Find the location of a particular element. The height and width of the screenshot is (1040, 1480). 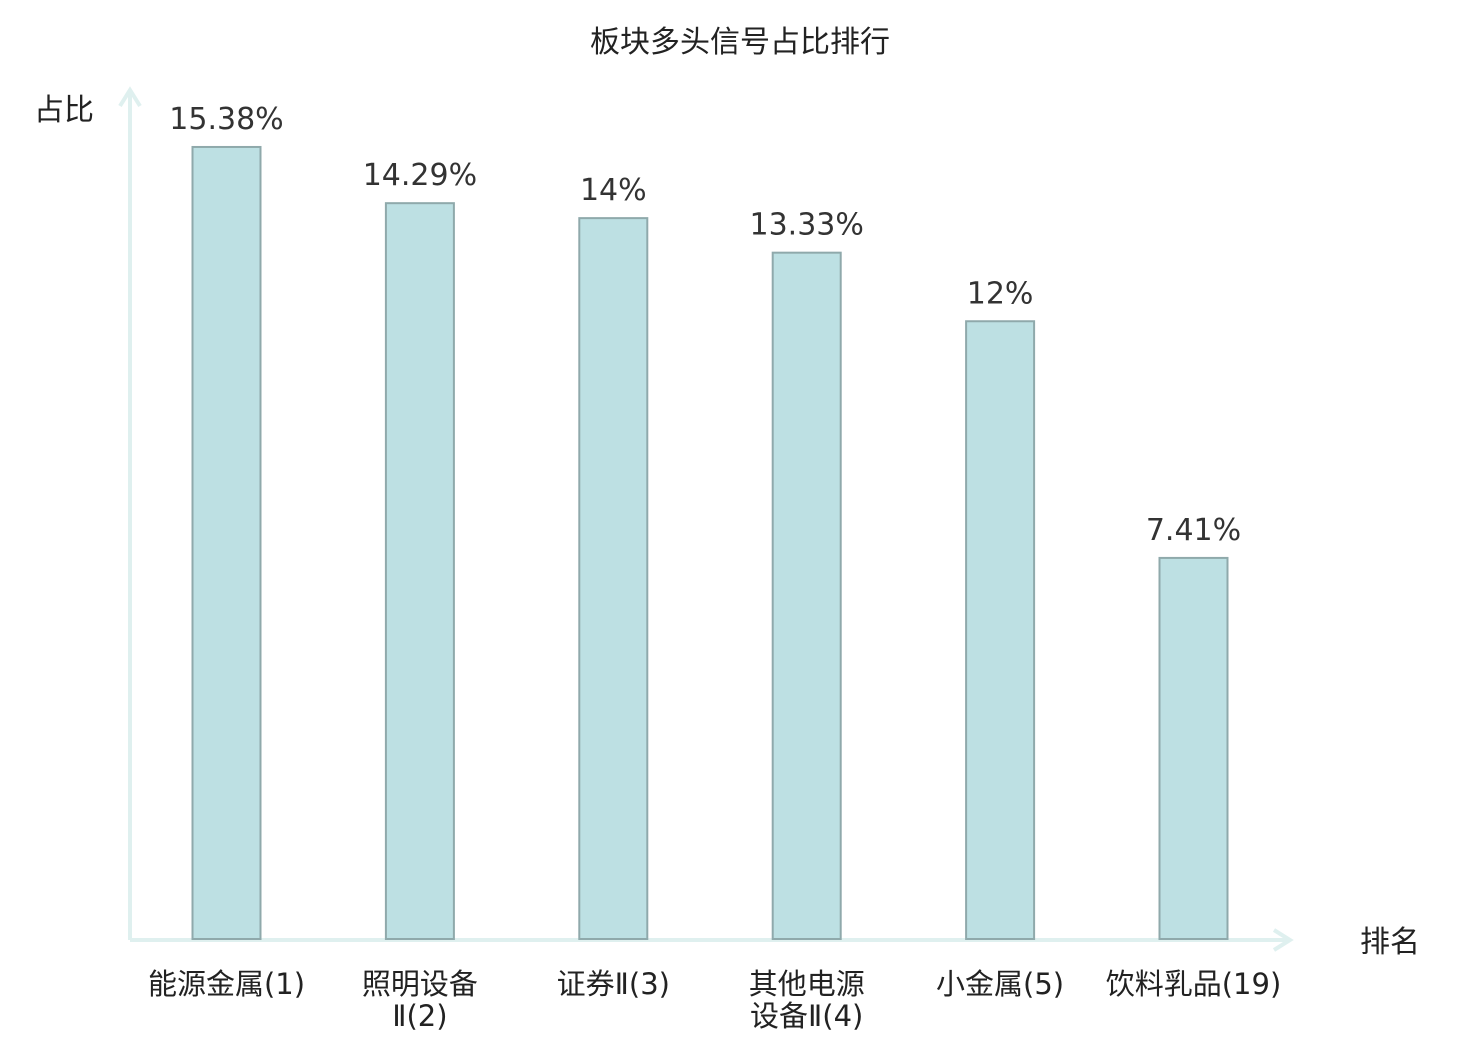

x-axis-arrow is located at coordinates (1283, 940).